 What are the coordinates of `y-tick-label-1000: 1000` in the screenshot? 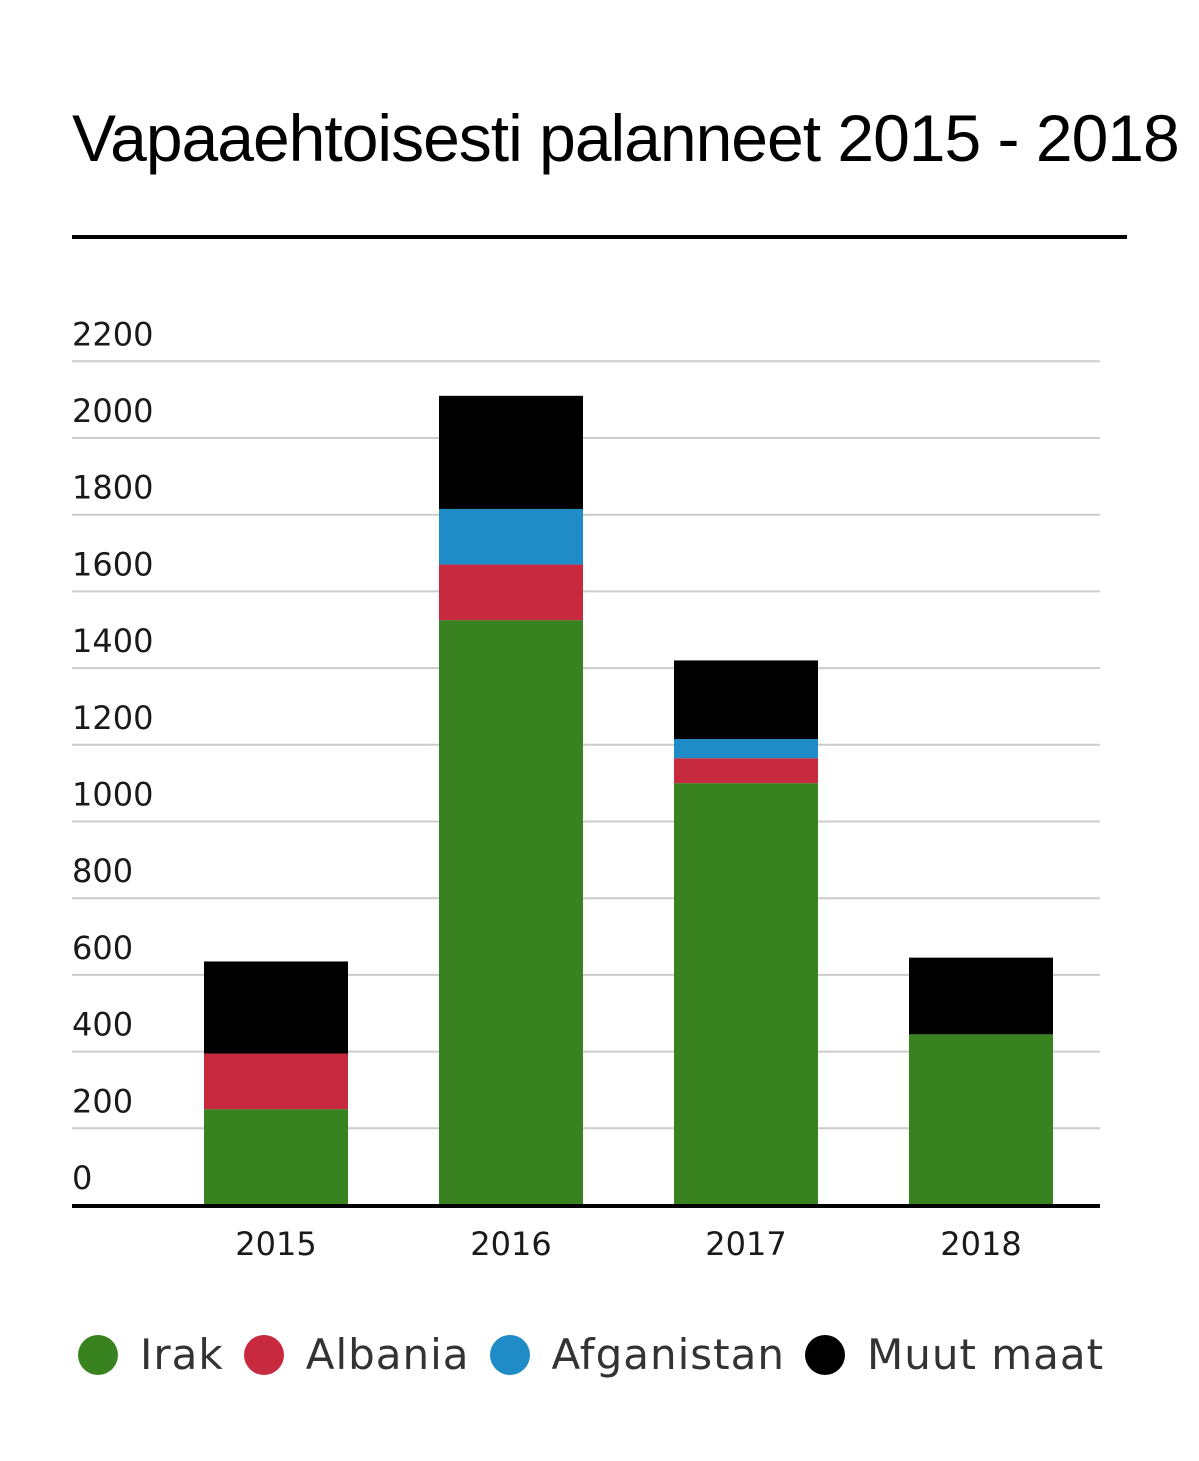 It's located at (112, 795).